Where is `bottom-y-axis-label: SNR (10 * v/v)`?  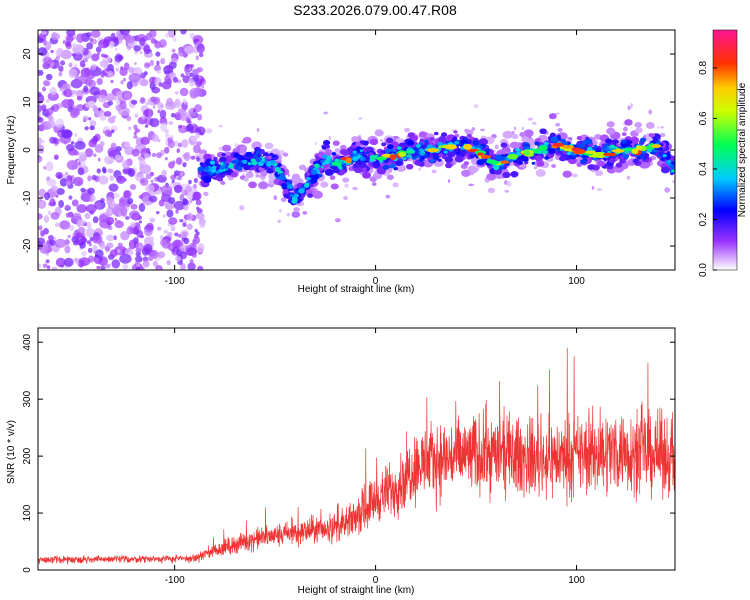 bottom-y-axis-label: SNR (10 * v/v) is located at coordinates (11, 452).